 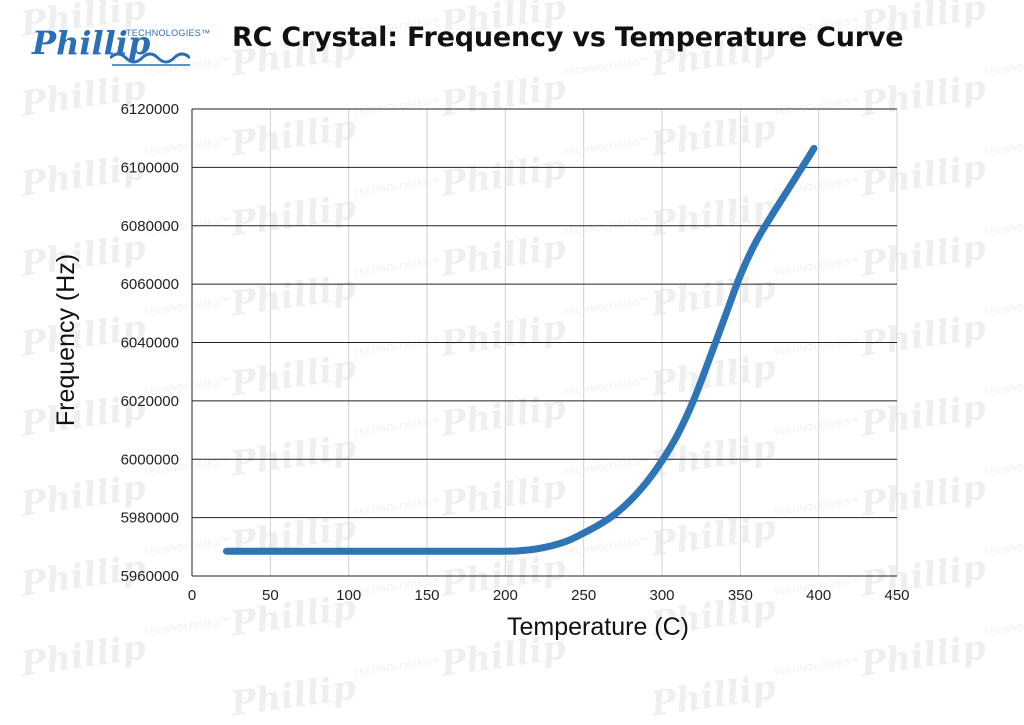 What do you see at coordinates (740, 595) in the screenshot?
I see `x-tick-label: 350` at bounding box center [740, 595].